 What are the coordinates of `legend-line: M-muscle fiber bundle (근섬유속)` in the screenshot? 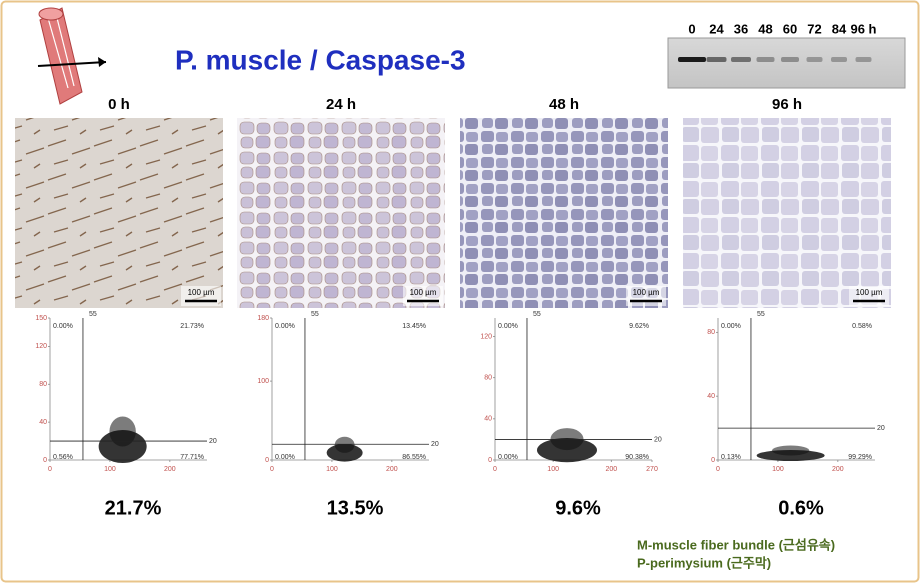 It's located at (736, 544).